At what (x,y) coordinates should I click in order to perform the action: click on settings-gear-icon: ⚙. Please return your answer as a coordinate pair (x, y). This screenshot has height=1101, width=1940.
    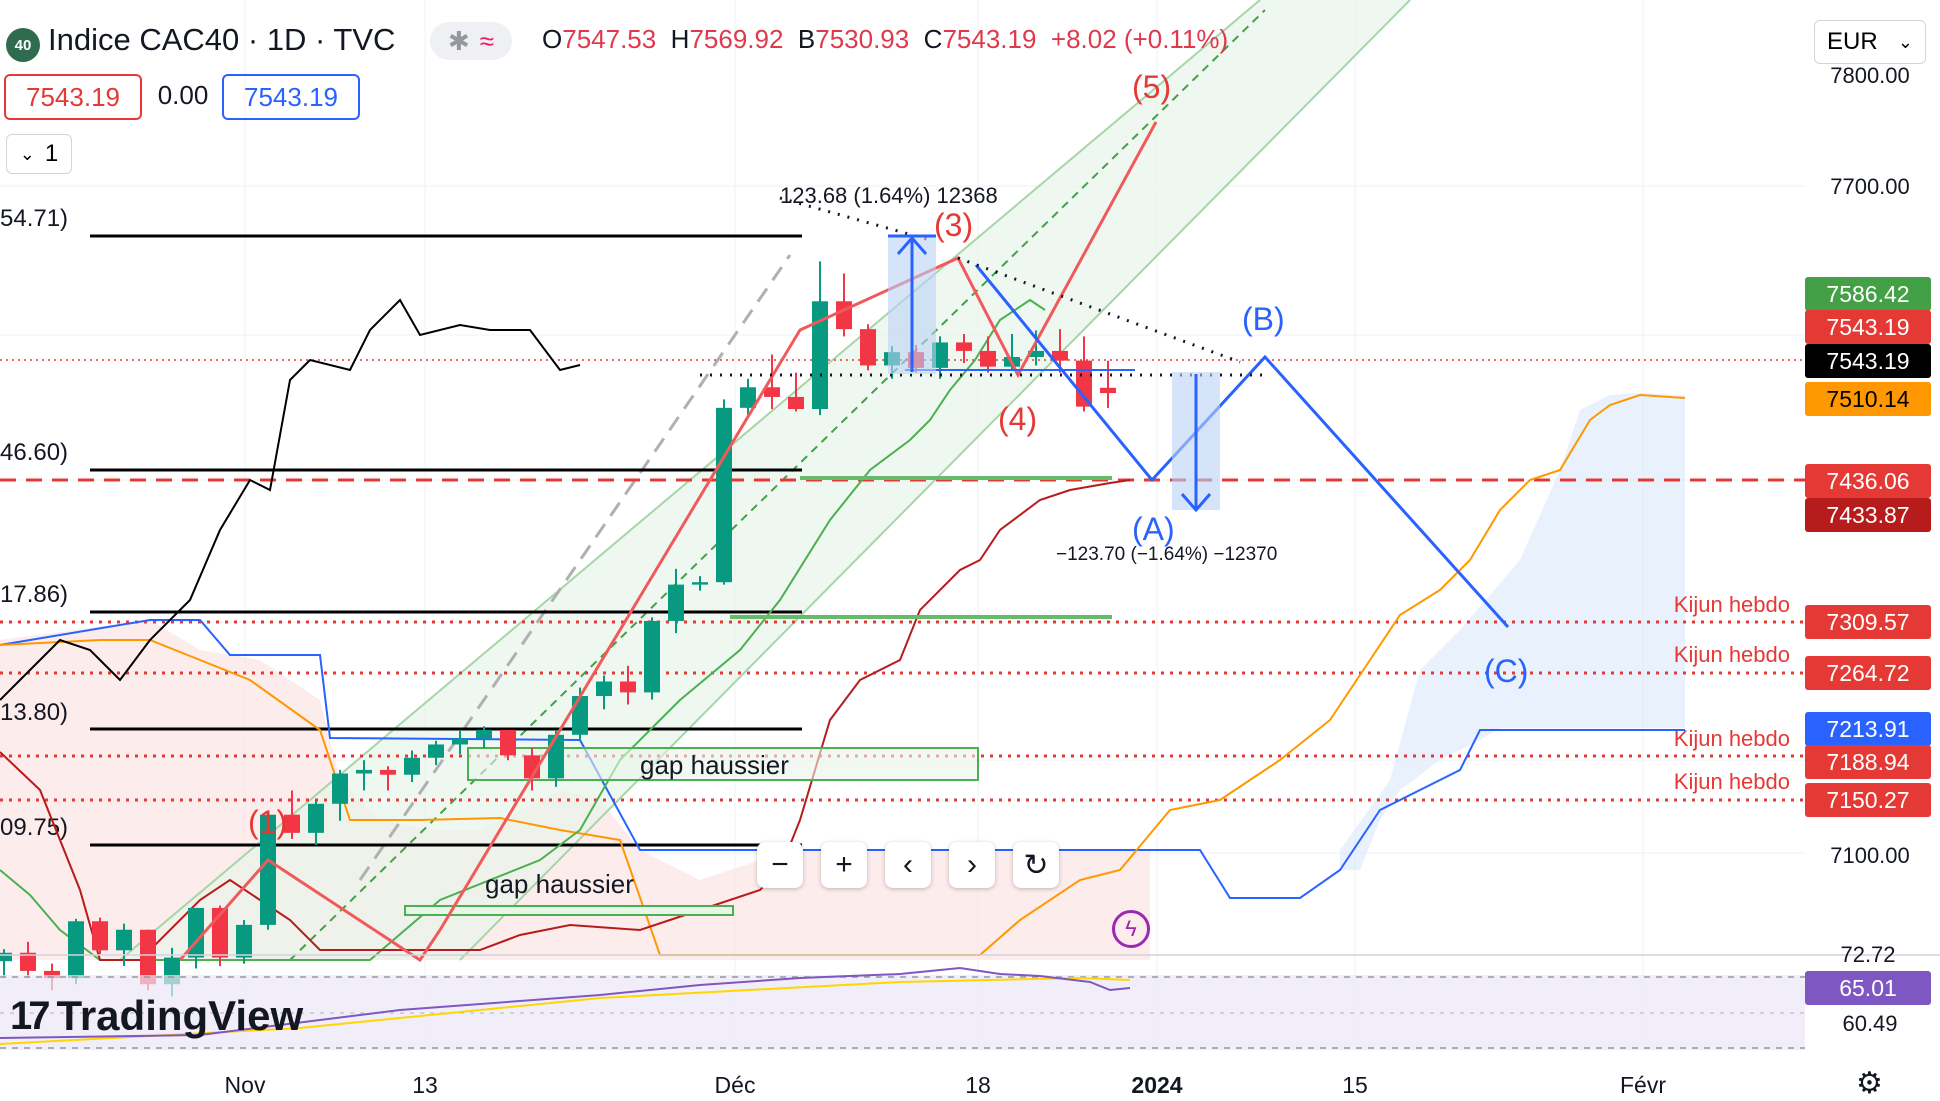
    Looking at the image, I should click on (1869, 1083).